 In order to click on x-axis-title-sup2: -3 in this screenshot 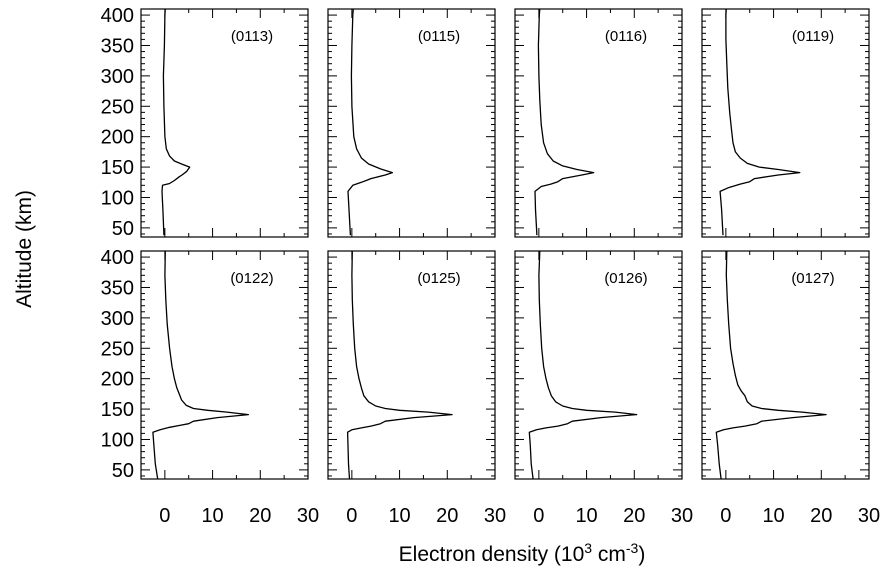, I will do `click(632, 548)`.